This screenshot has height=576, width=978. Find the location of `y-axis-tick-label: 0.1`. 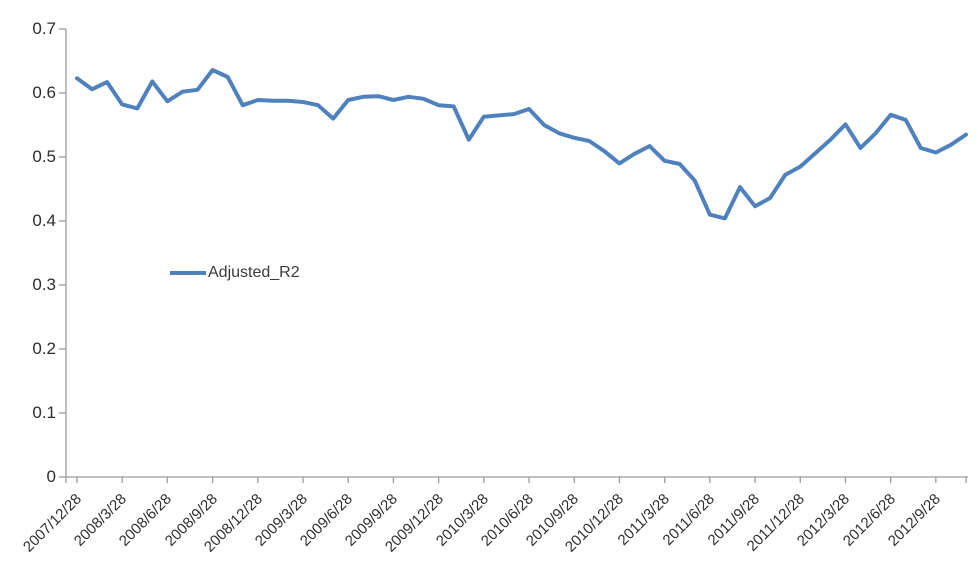

y-axis-tick-label: 0.1 is located at coordinates (44, 412).